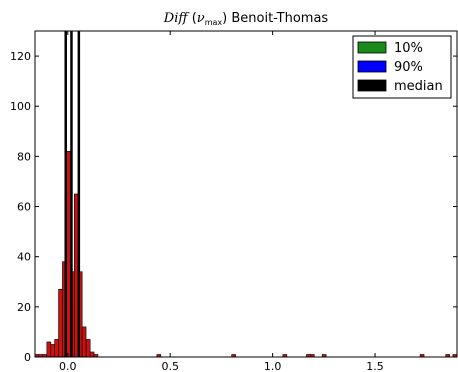 This screenshot has width=458, height=372. I want to click on title-nu-sub: max, so click(214, 22).